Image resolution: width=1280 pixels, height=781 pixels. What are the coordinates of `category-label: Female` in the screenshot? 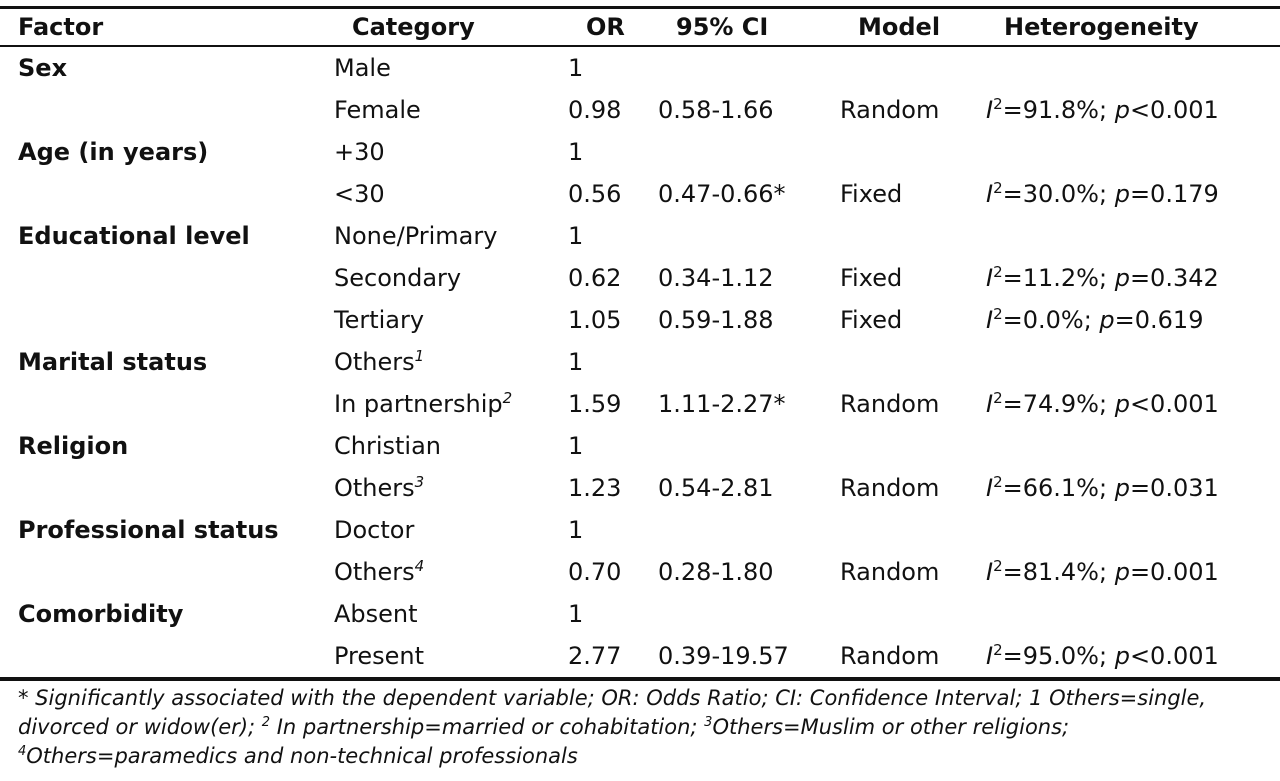 It's located at (377, 110).